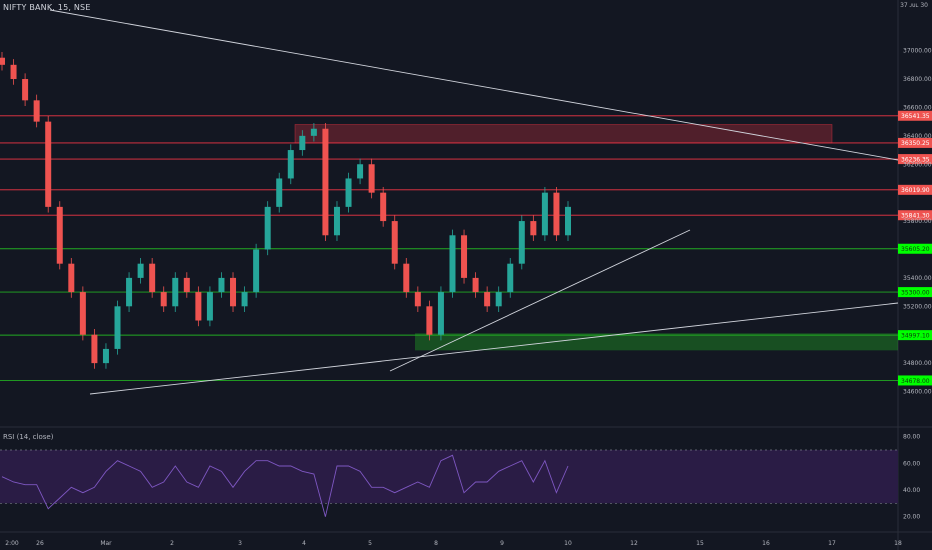 The height and width of the screenshot is (550, 932). Describe the element at coordinates (917, 164) in the screenshot. I see `price-tick-label: 36200.00` at that location.